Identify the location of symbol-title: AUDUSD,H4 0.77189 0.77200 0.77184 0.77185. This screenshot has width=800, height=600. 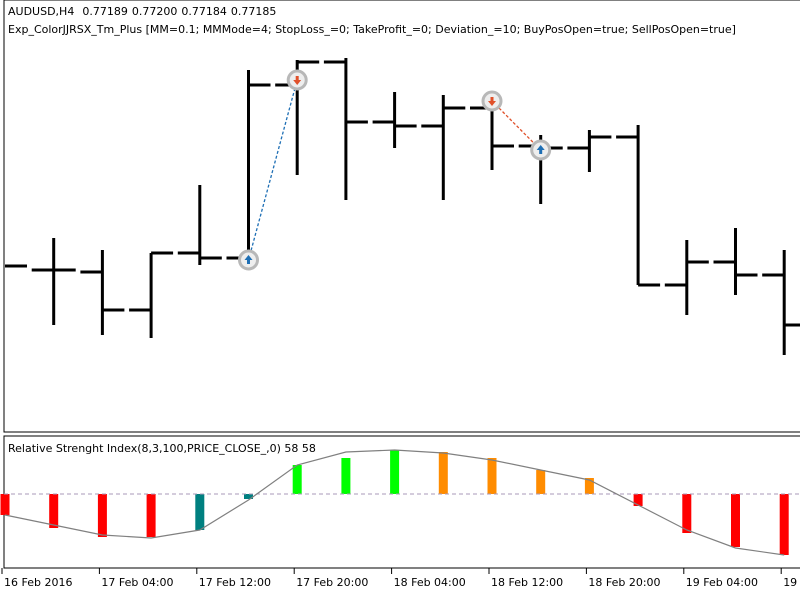
(142, 11).